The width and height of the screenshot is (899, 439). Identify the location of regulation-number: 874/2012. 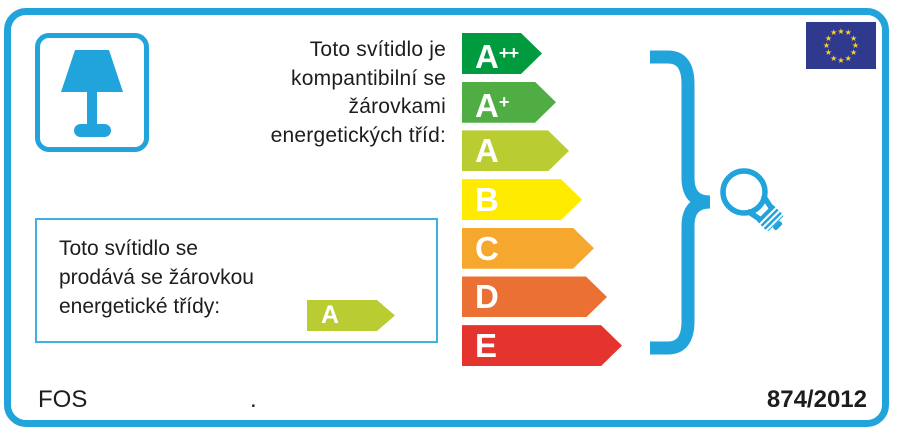
(816, 399).